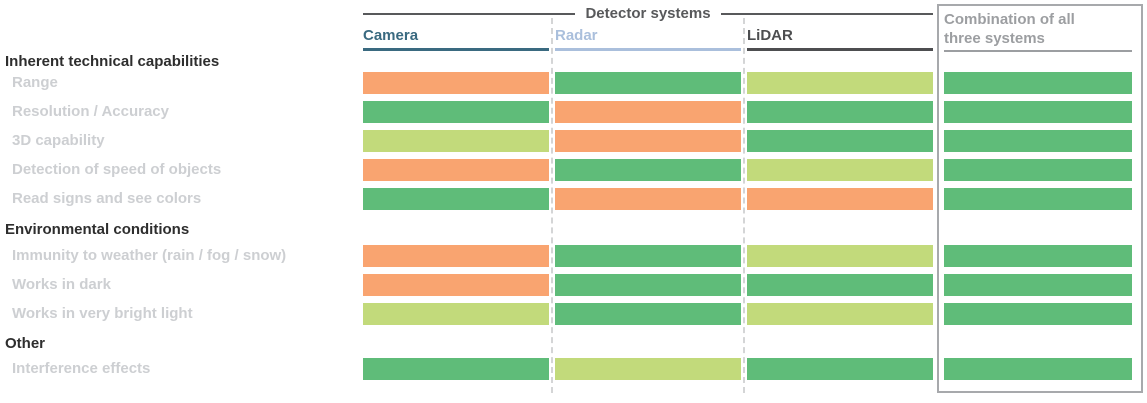 This screenshot has width=1147, height=403. I want to click on table-row: Read signs and see colors, so click(570, 200).